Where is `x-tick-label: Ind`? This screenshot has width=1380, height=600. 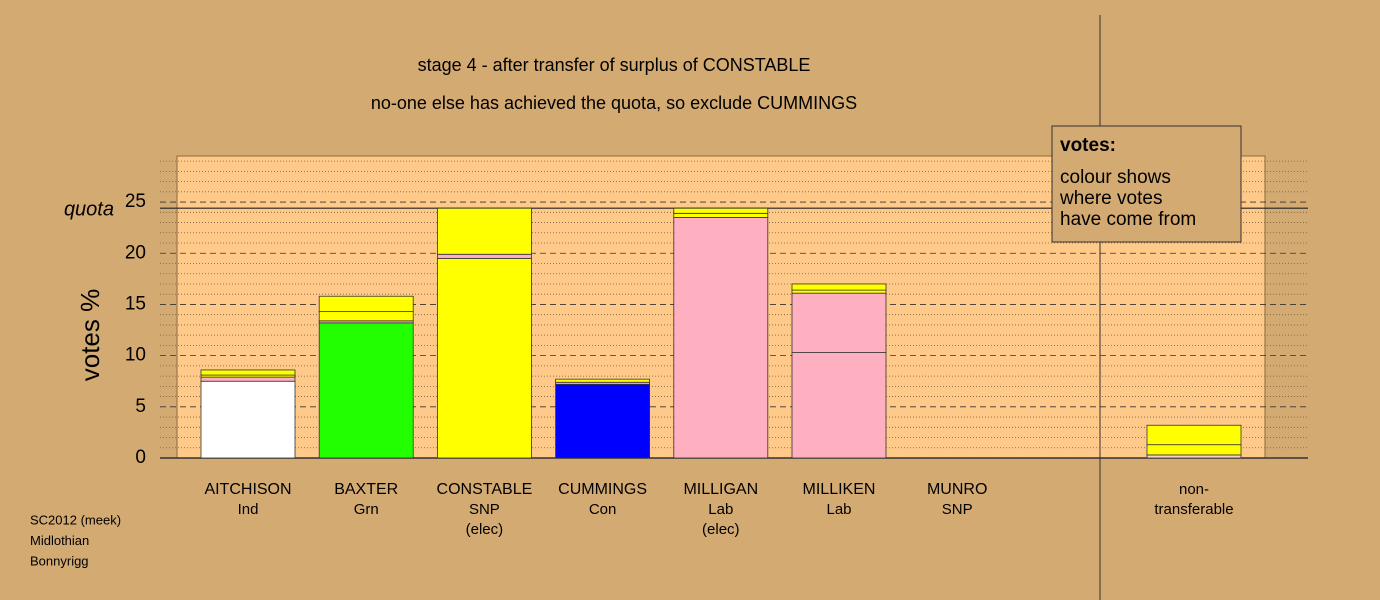
x-tick-label: Ind is located at coordinates (248, 509).